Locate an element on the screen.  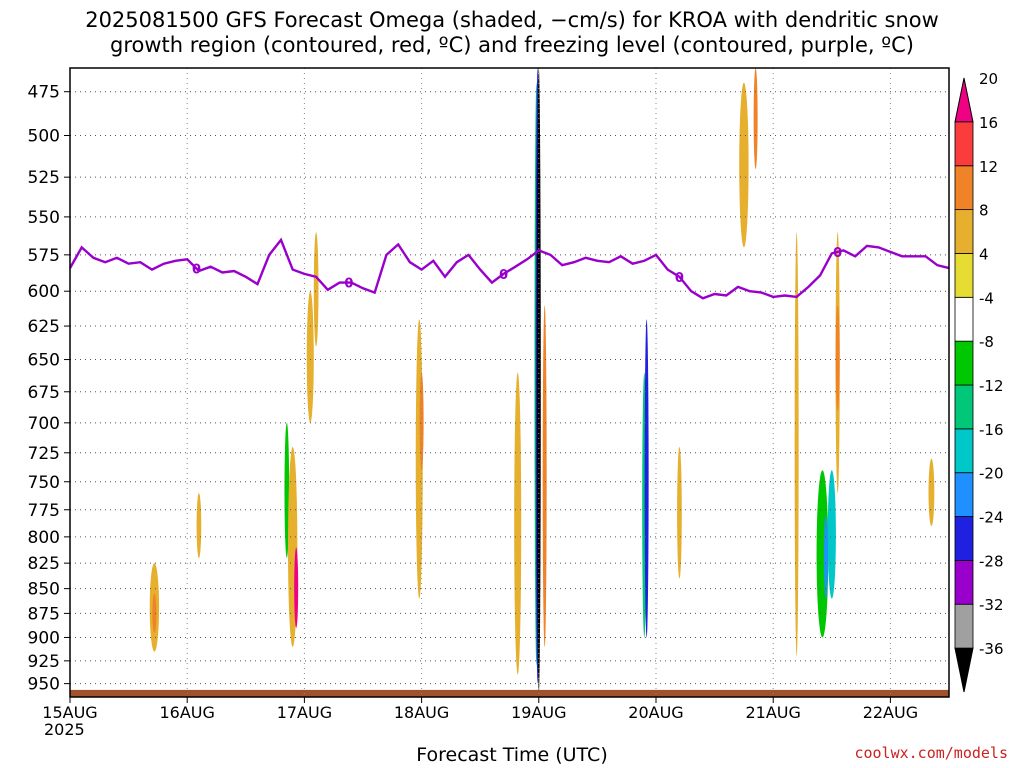
freezing-level-label-2: 0 is located at coordinates (503, 275).